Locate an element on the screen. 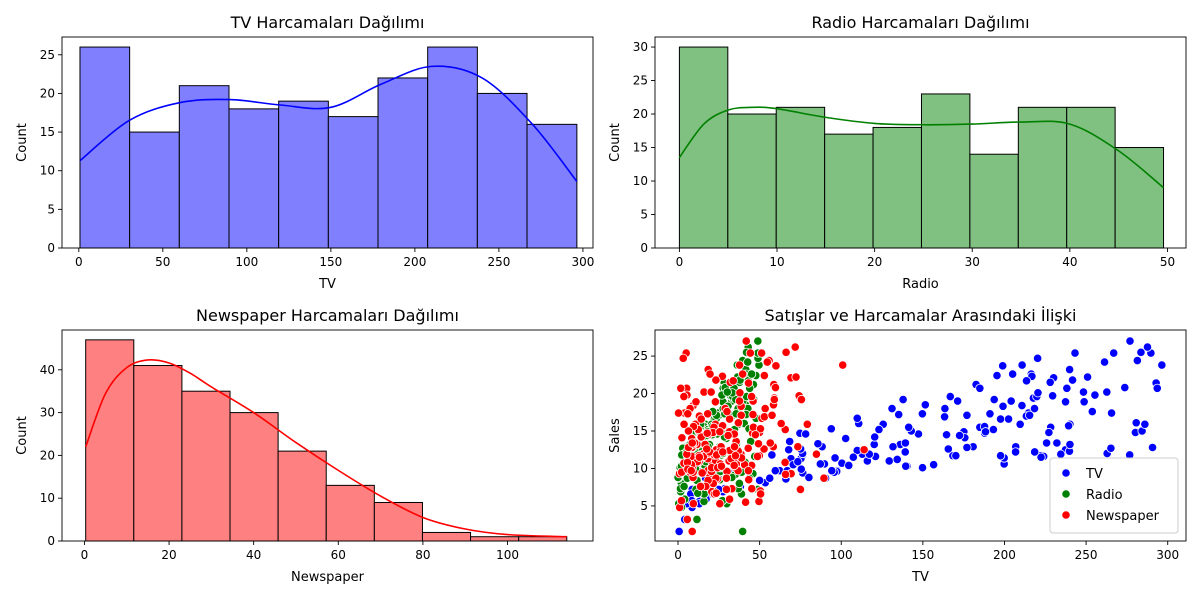 The width and height of the screenshot is (1200, 600). sales-y-tick-label: 20 is located at coordinates (640, 394).